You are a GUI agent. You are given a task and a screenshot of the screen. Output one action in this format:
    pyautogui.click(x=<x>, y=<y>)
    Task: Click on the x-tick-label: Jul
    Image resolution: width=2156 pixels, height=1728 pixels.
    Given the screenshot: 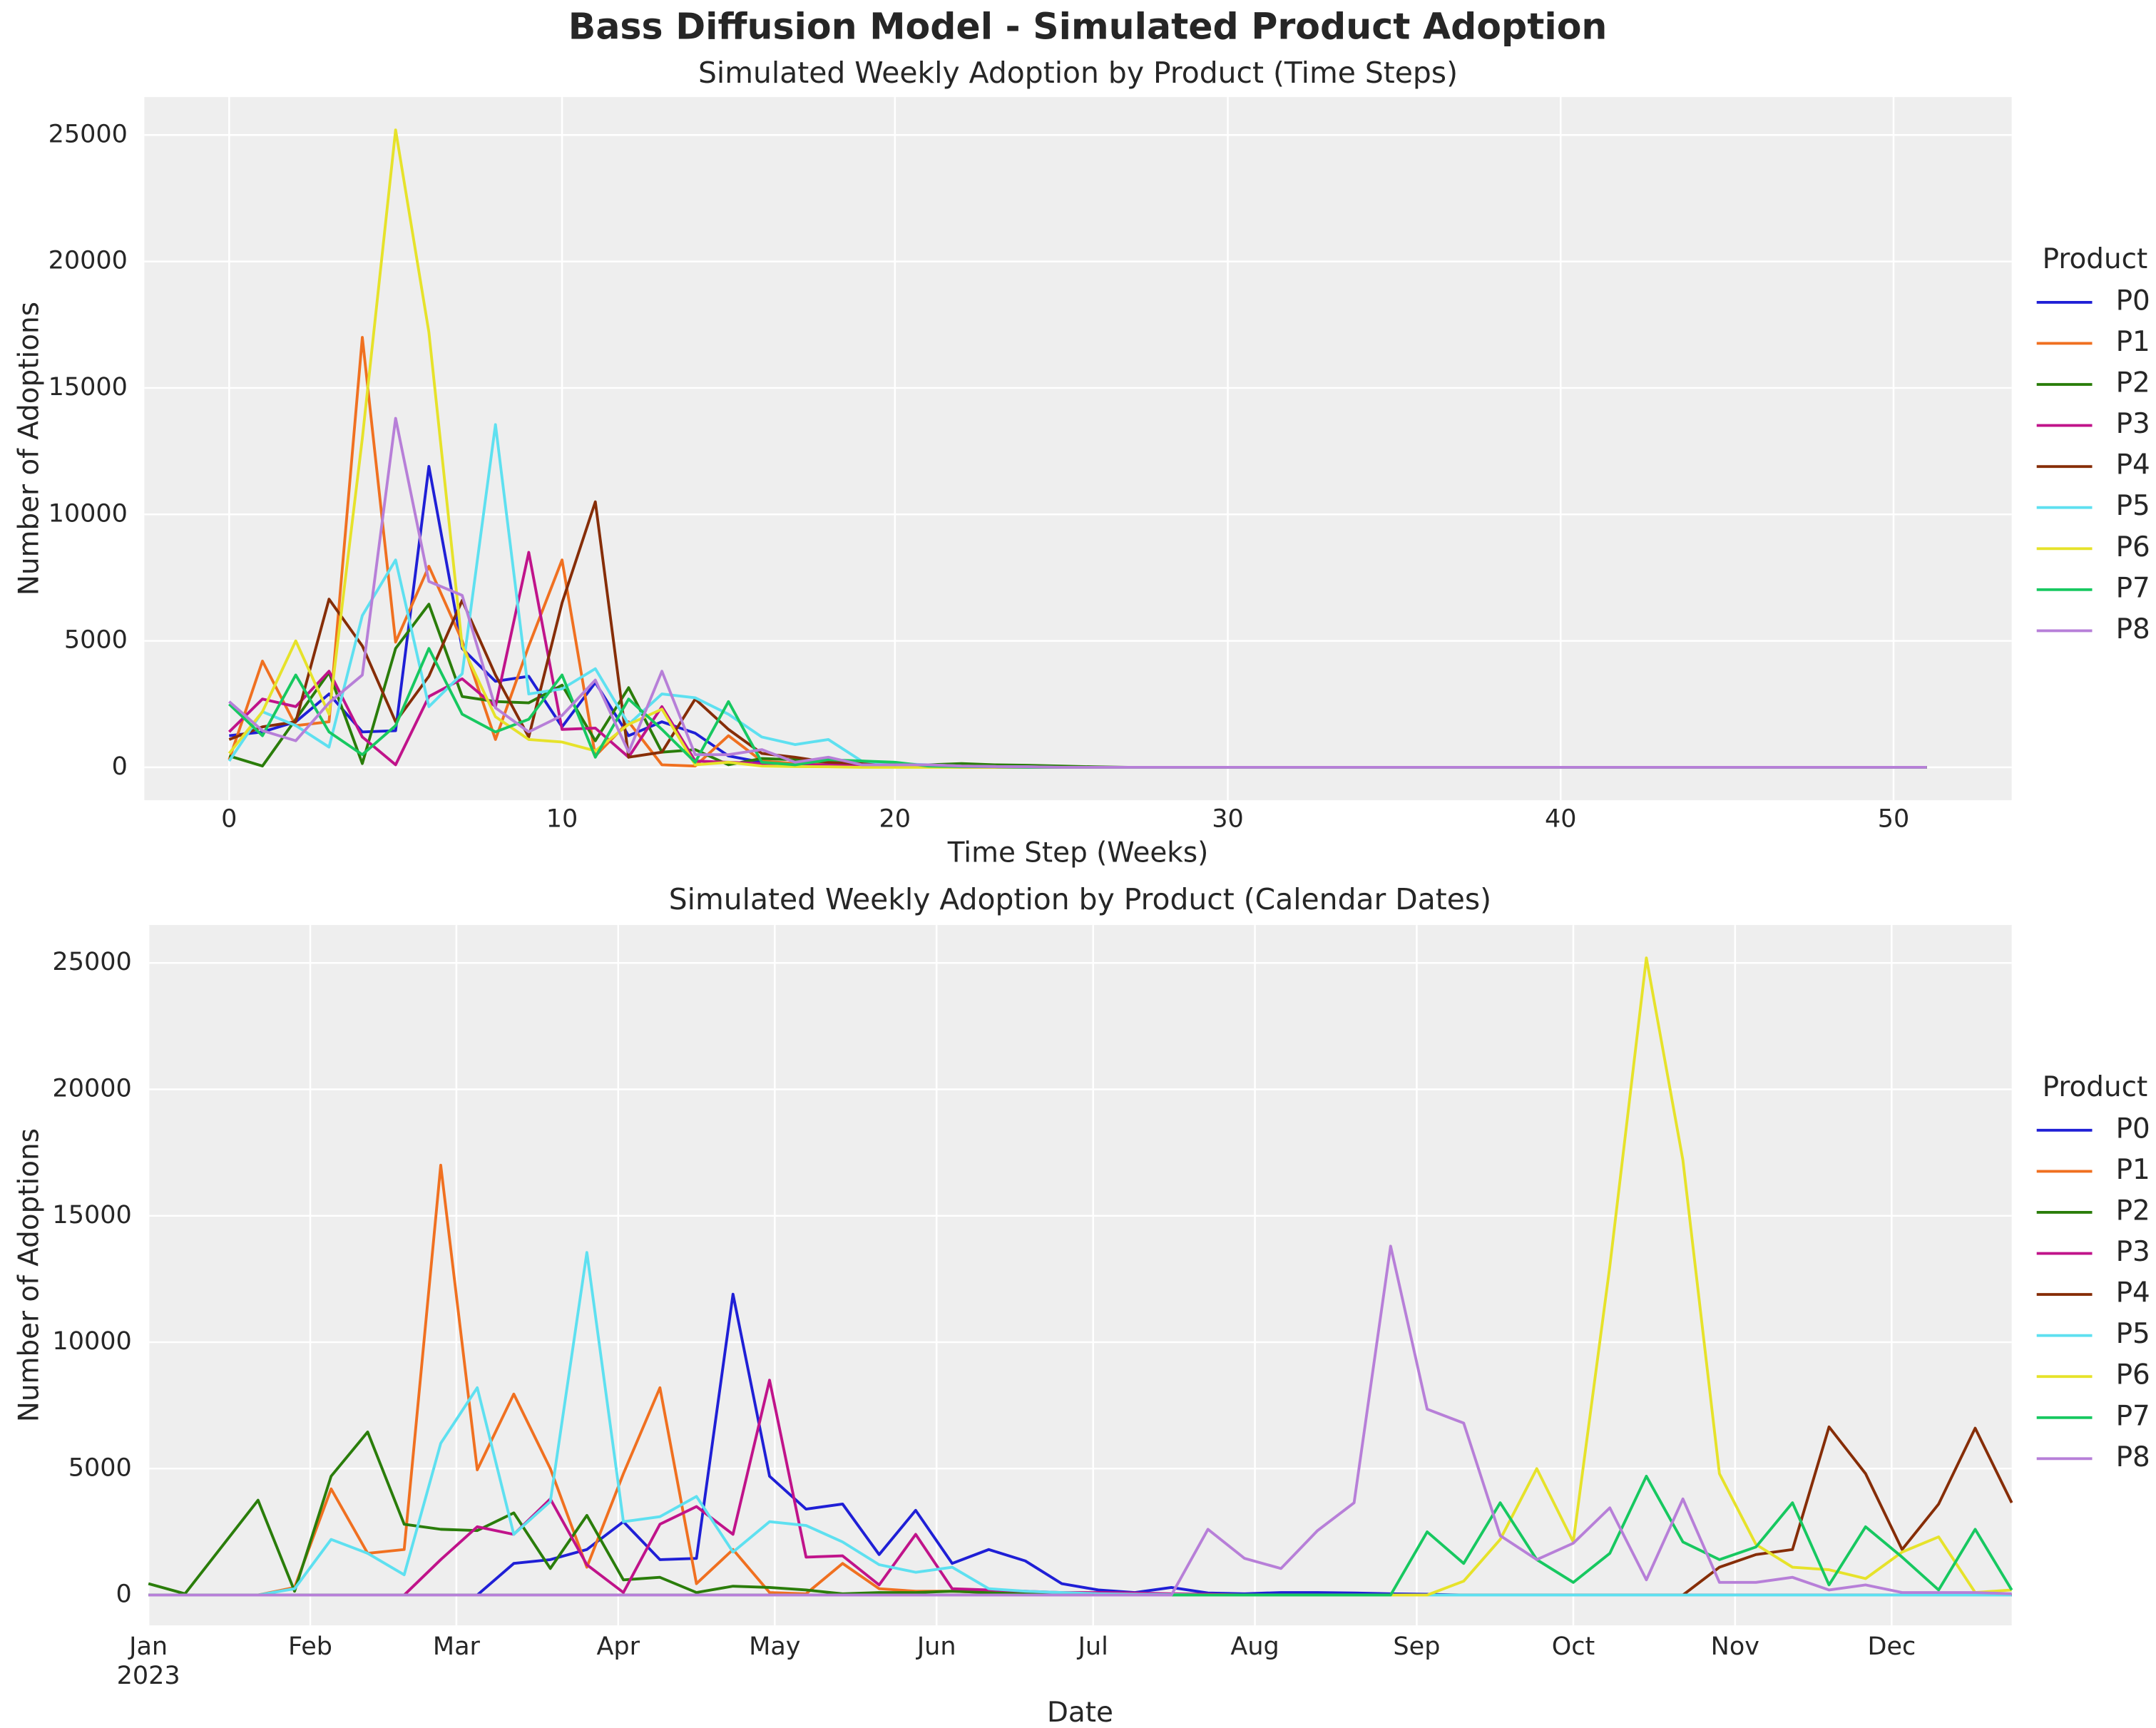 What is the action you would take?
    pyautogui.click(x=1092, y=1646)
    